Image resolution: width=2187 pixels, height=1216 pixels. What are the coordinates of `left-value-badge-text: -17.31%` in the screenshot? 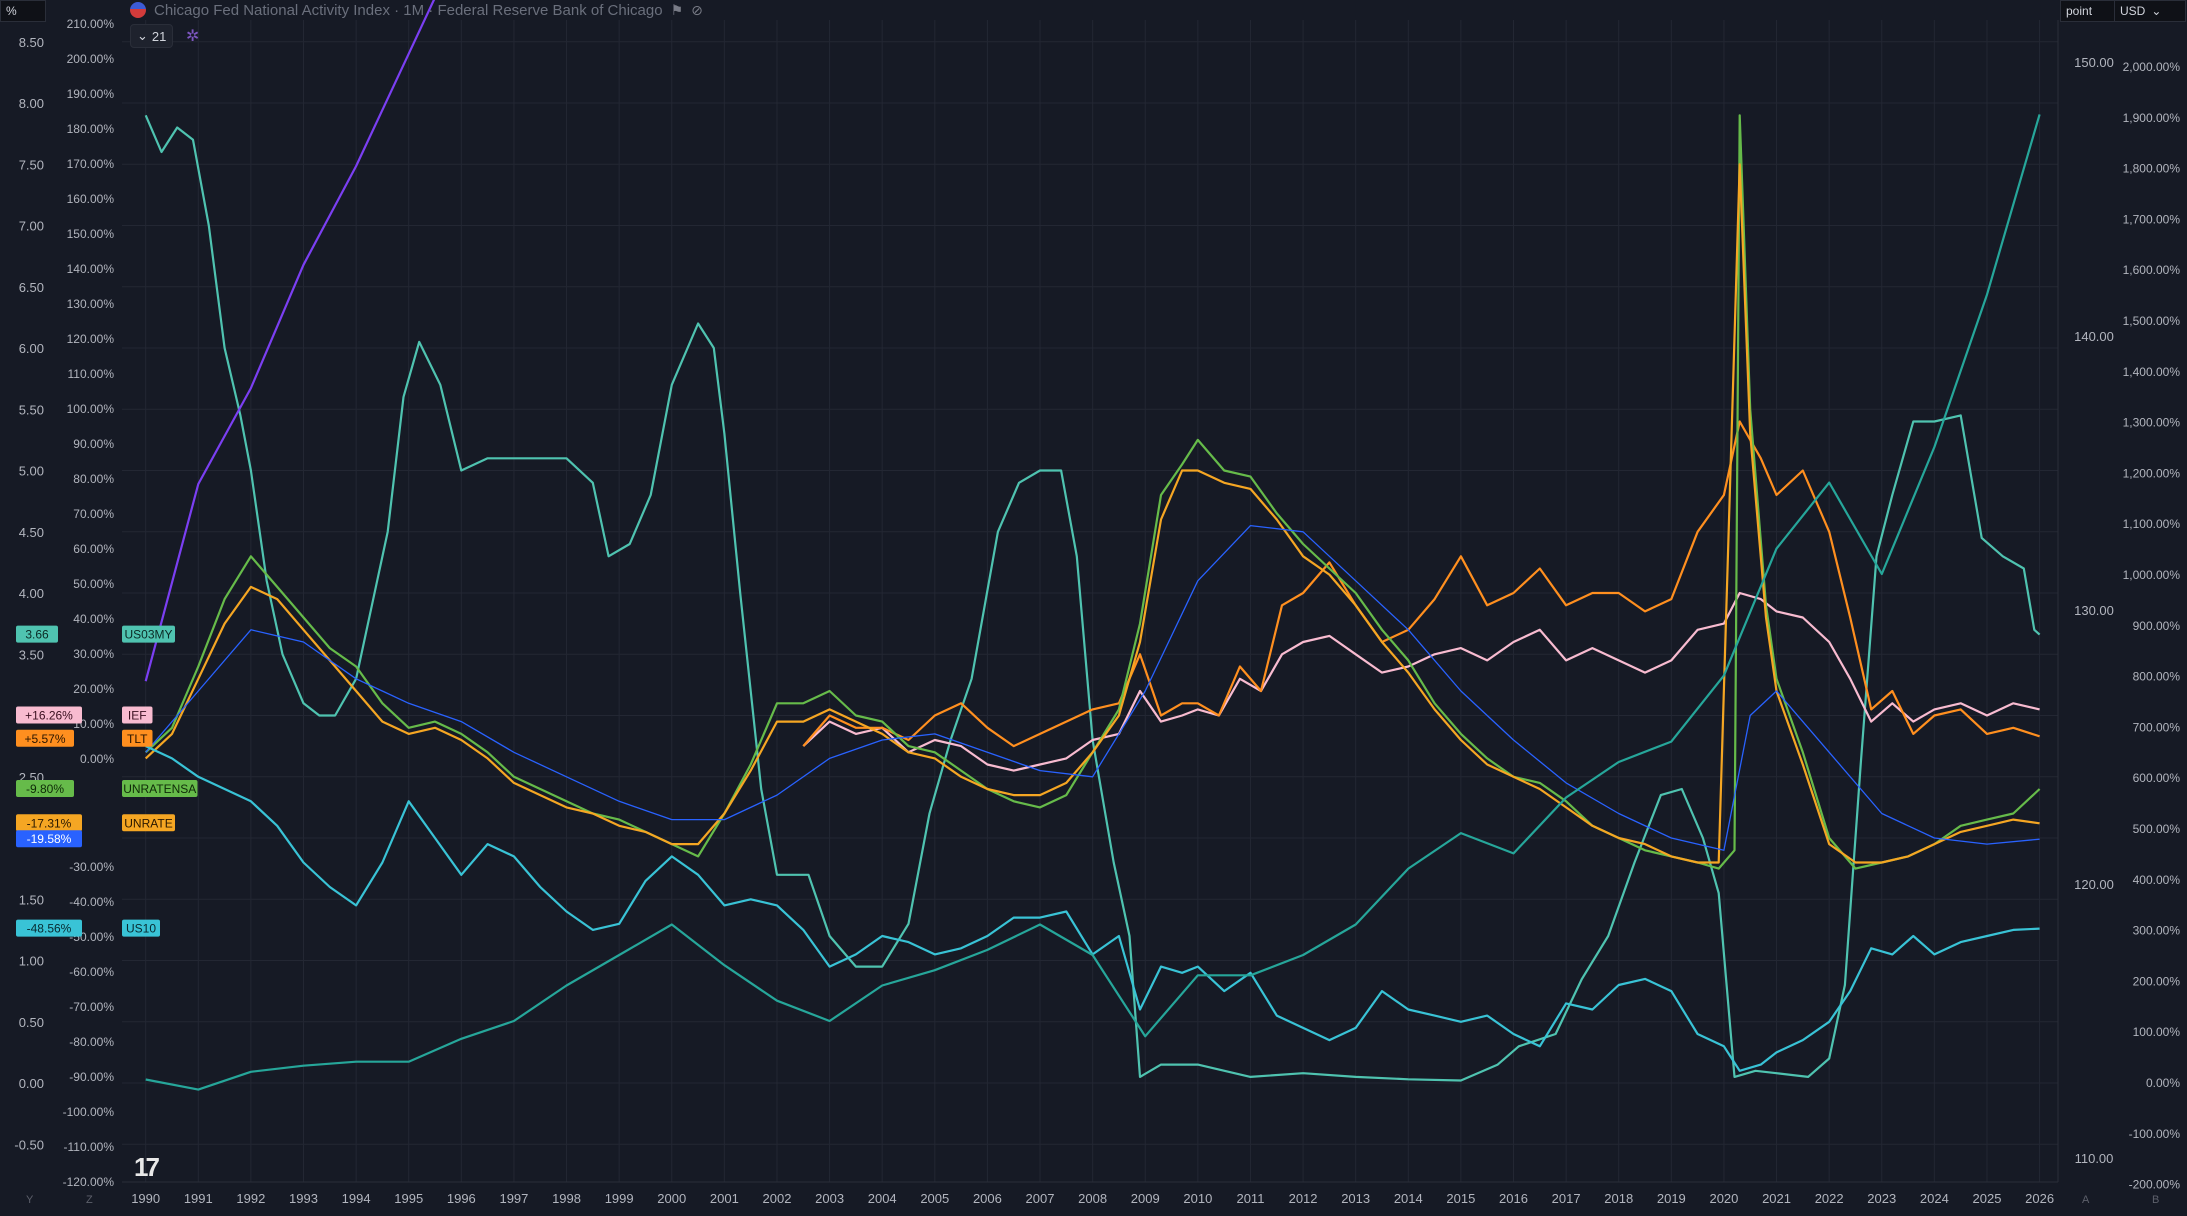 It's located at (49, 823).